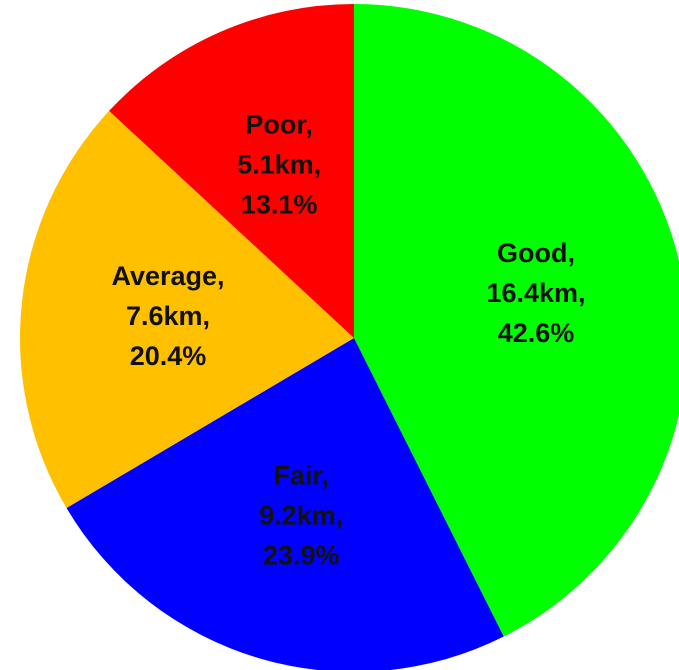  I want to click on slice-percent-label: 42.6%, so click(536, 333).